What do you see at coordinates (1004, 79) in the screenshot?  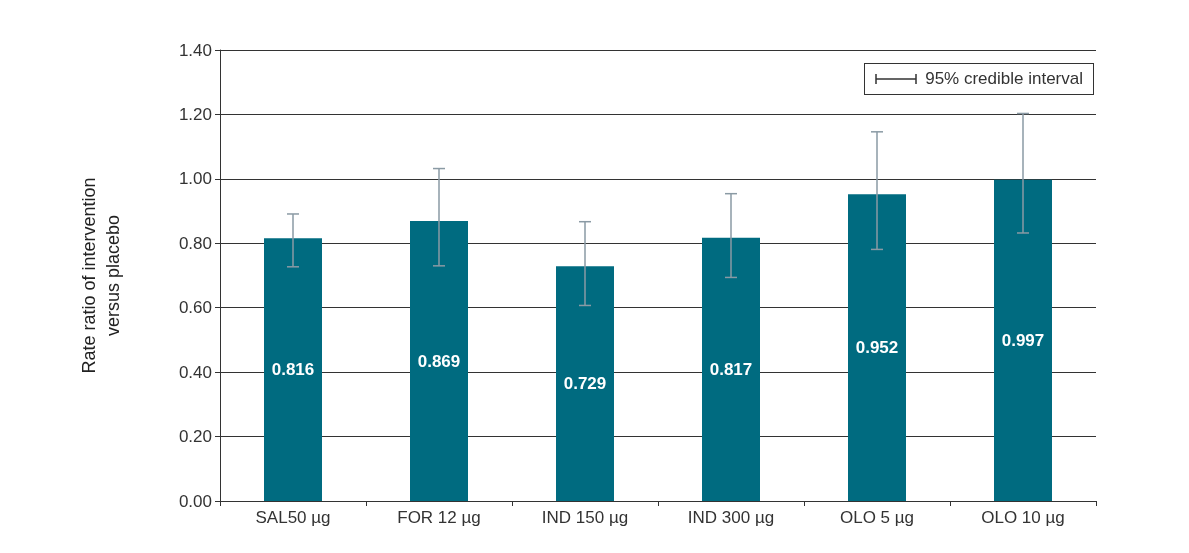 I see `annotation: 95% credible interval` at bounding box center [1004, 79].